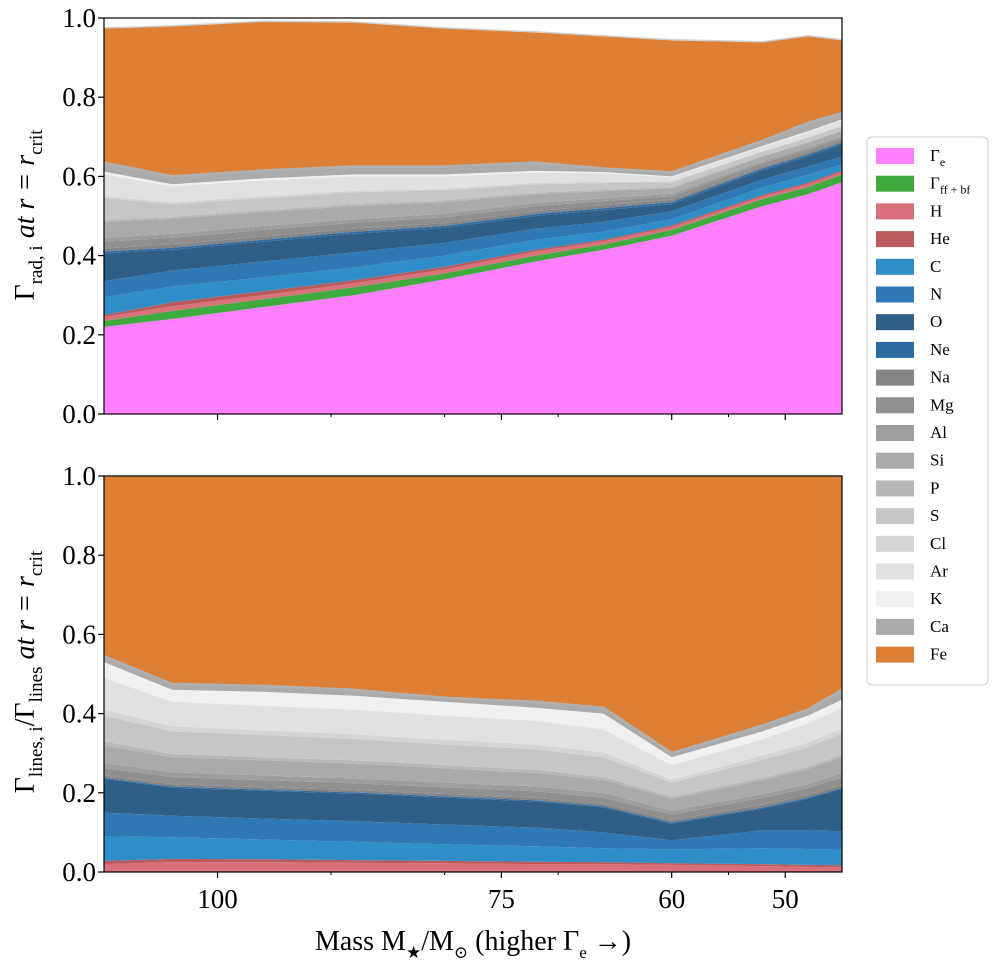  I want to click on legend-label: Ca, so click(939, 626).